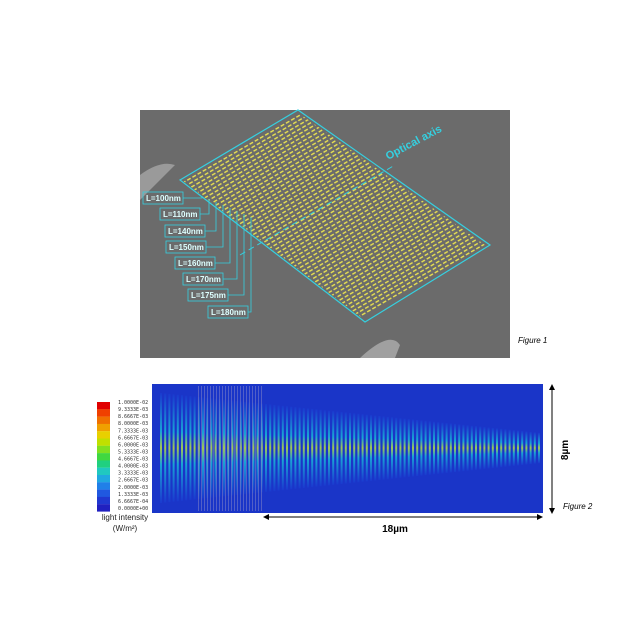 The height and width of the screenshot is (640, 640). Describe the element at coordinates (133, 403) in the screenshot. I see `colorbar-label: 1.0000E-02` at that location.